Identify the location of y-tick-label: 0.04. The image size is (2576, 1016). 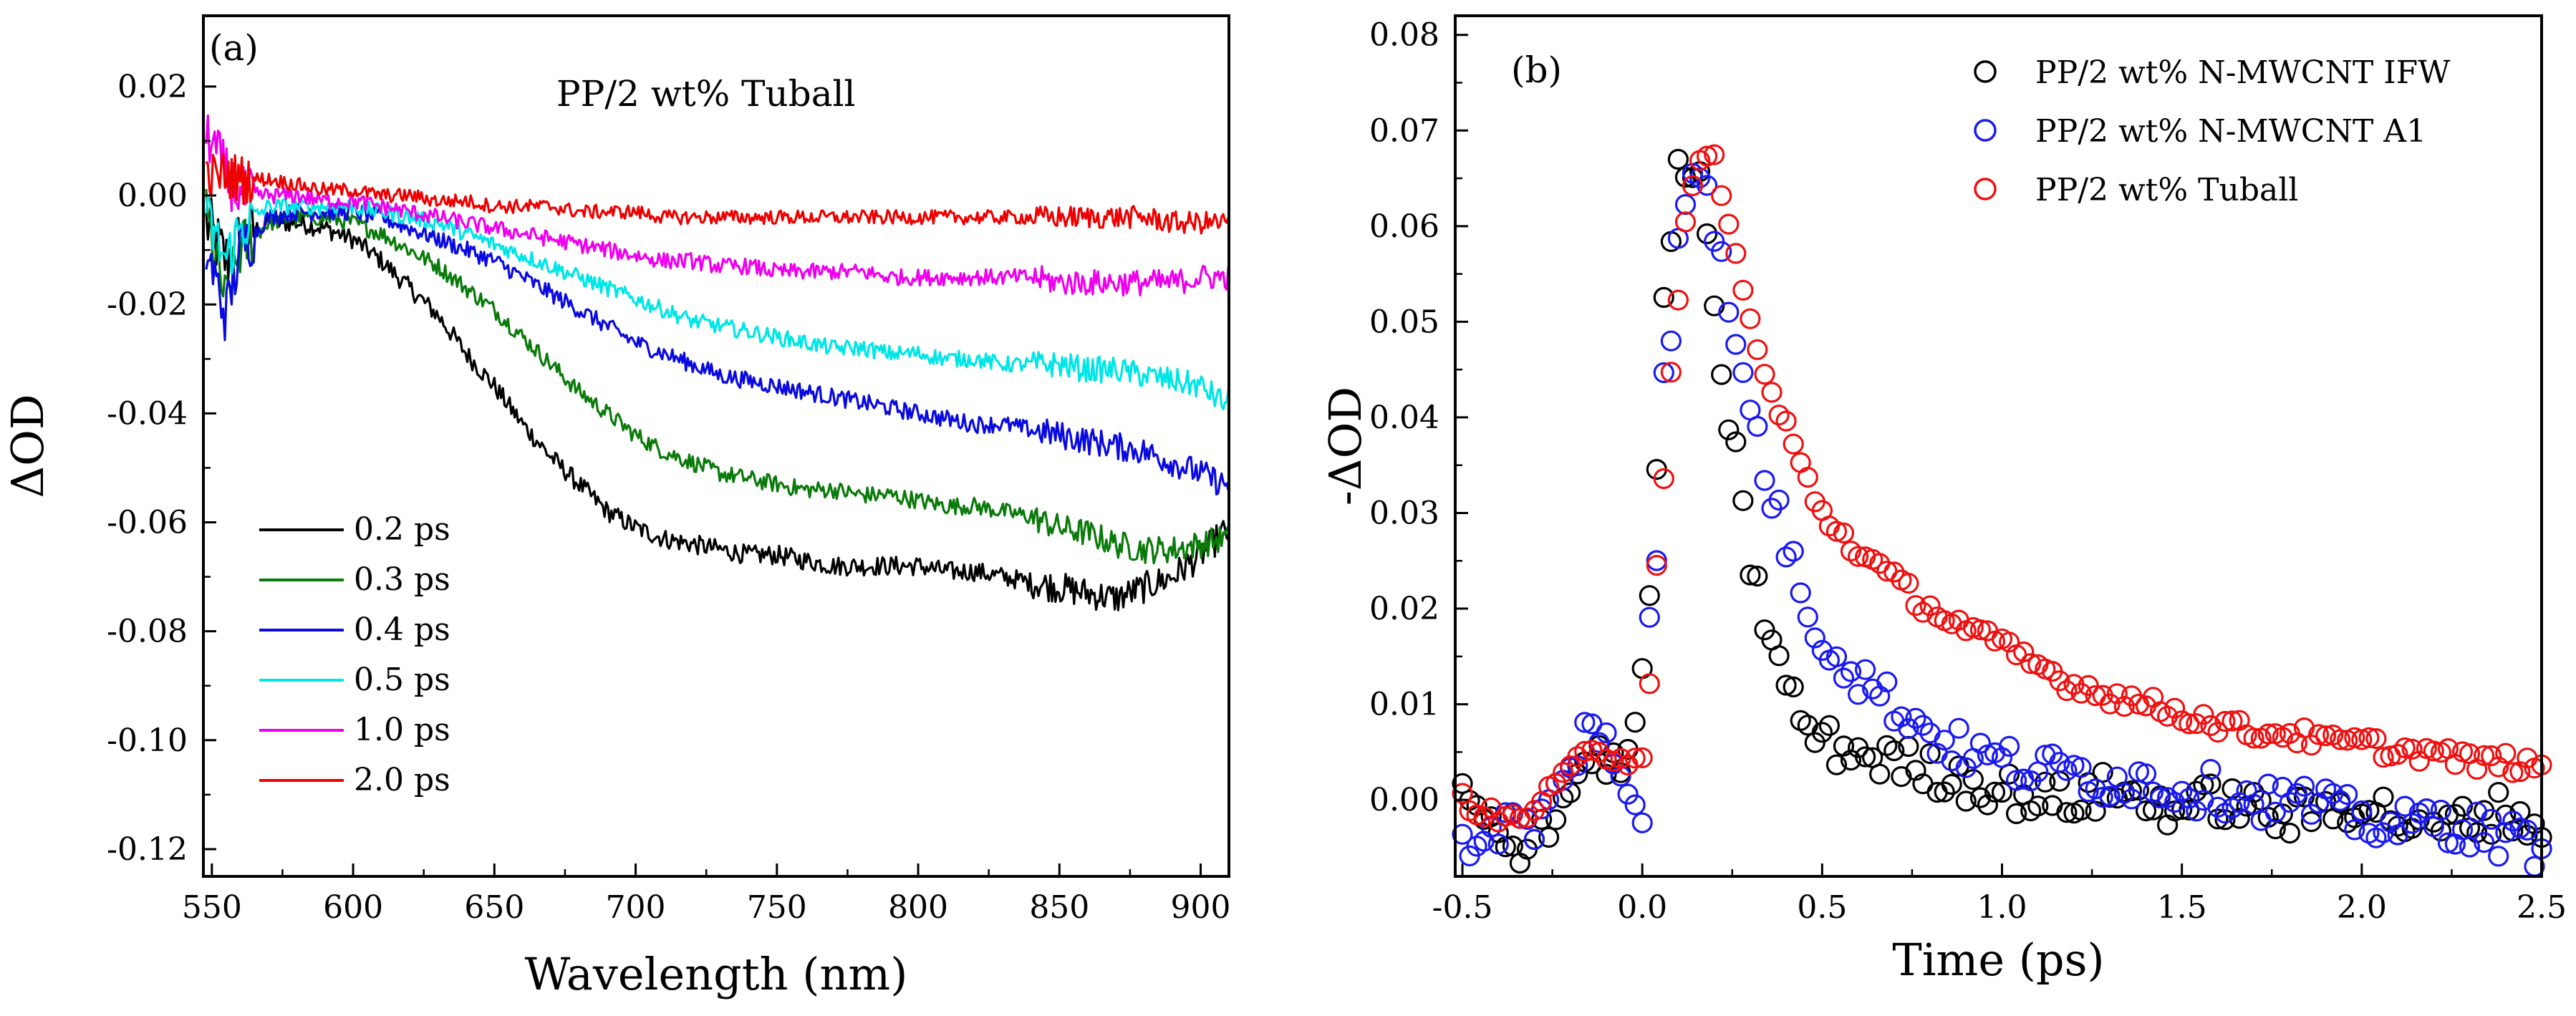
(1404, 418).